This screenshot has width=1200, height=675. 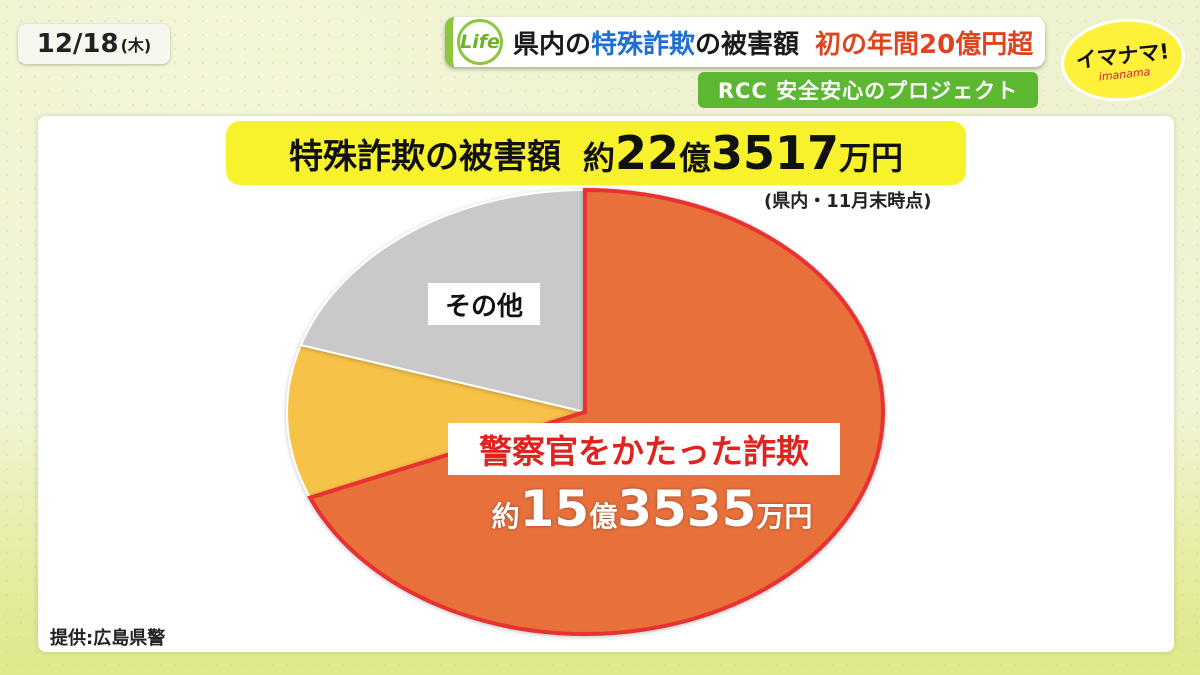 I want to click on date-display: 12/18 (木), so click(x=94, y=44).